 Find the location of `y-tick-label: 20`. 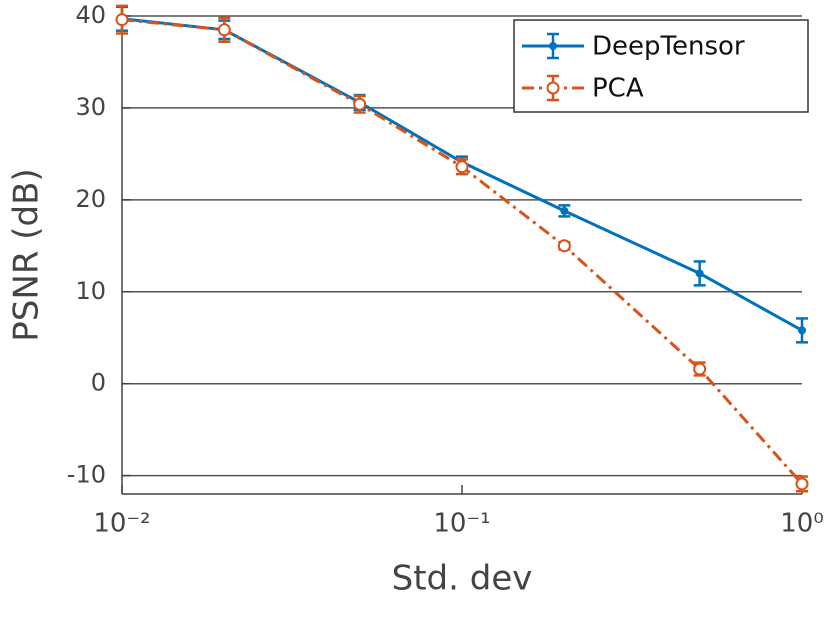

y-tick-label: 20 is located at coordinates (90, 199).